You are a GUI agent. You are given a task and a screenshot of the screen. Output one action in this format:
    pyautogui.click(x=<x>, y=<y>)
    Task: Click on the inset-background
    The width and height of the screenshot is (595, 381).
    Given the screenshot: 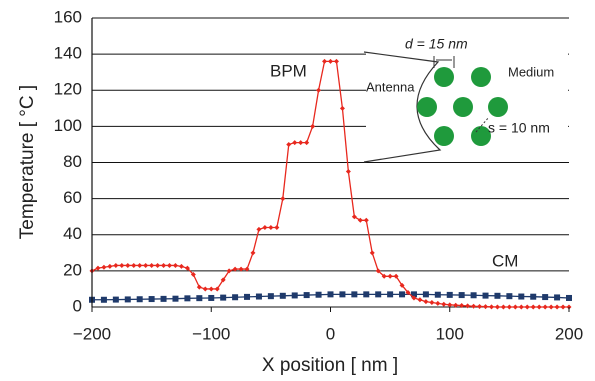 What is the action you would take?
    pyautogui.click(x=467, y=89)
    